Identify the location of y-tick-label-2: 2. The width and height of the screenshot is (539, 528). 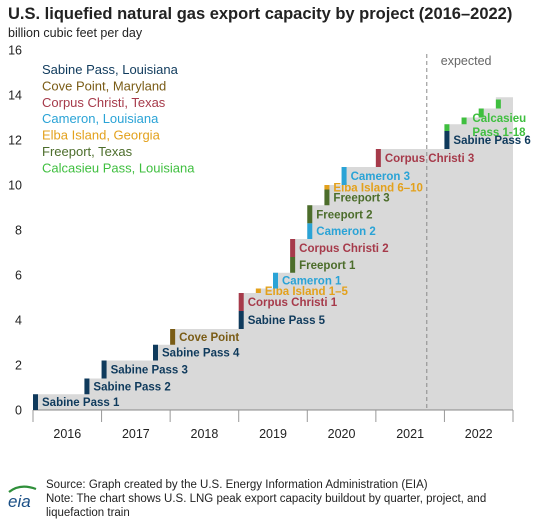
(18, 366).